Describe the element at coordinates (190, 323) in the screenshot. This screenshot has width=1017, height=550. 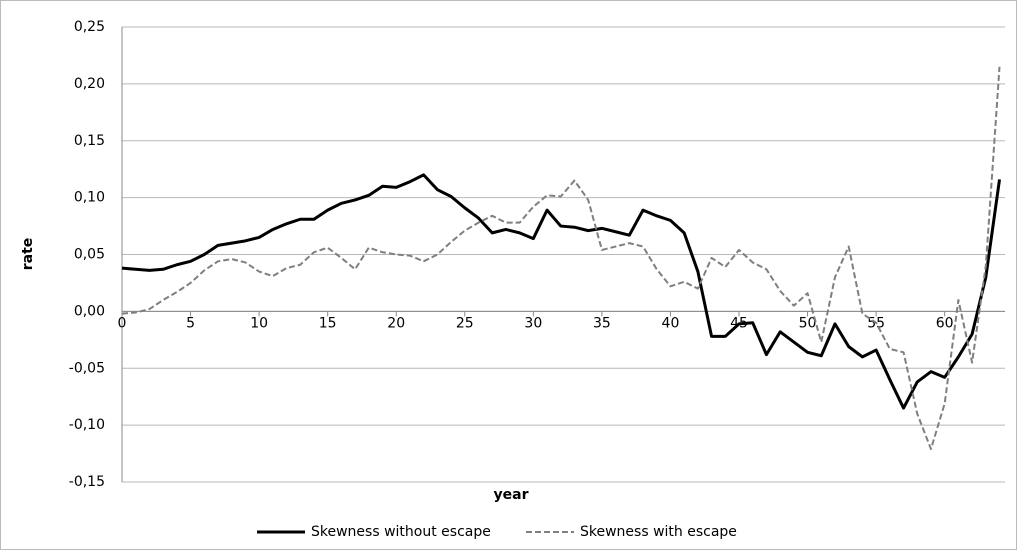
I see `x-tick-label: 5` at that location.